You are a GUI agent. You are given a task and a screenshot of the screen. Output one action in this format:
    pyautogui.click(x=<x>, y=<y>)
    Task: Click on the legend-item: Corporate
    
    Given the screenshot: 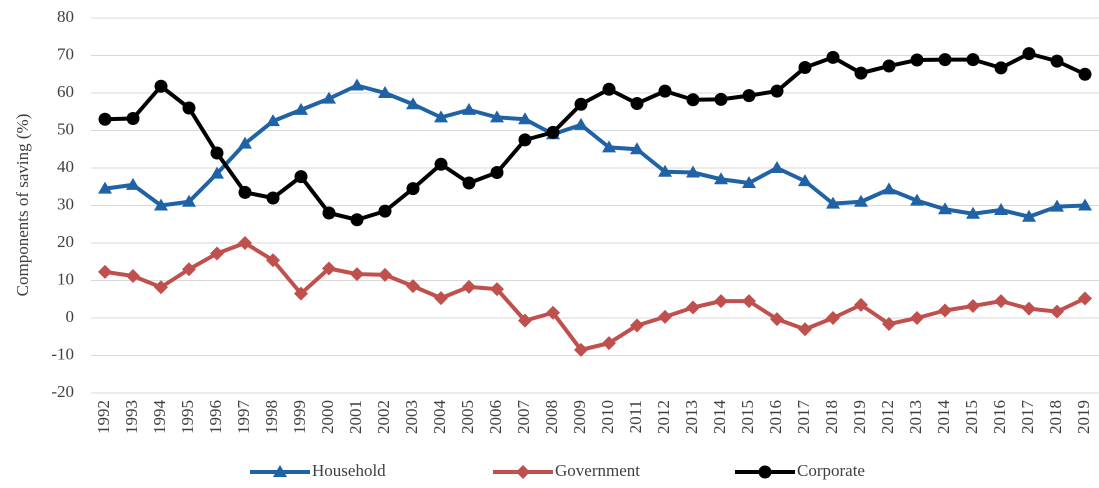 What is the action you would take?
    pyautogui.click(x=800, y=470)
    